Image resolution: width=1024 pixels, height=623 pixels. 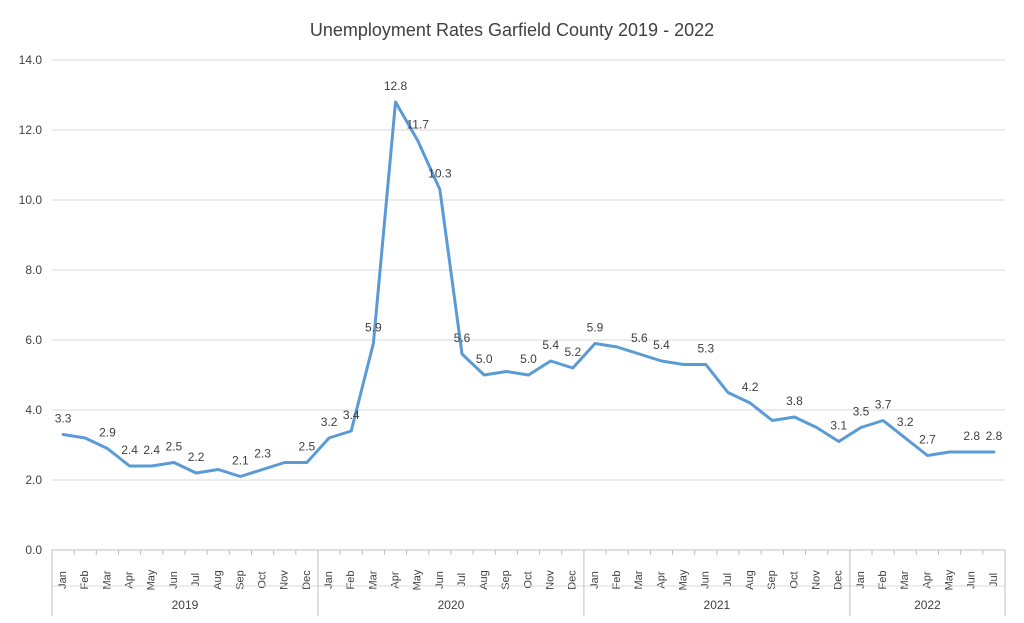 I want to click on y-tick-label: 10.0, so click(x=31, y=200).